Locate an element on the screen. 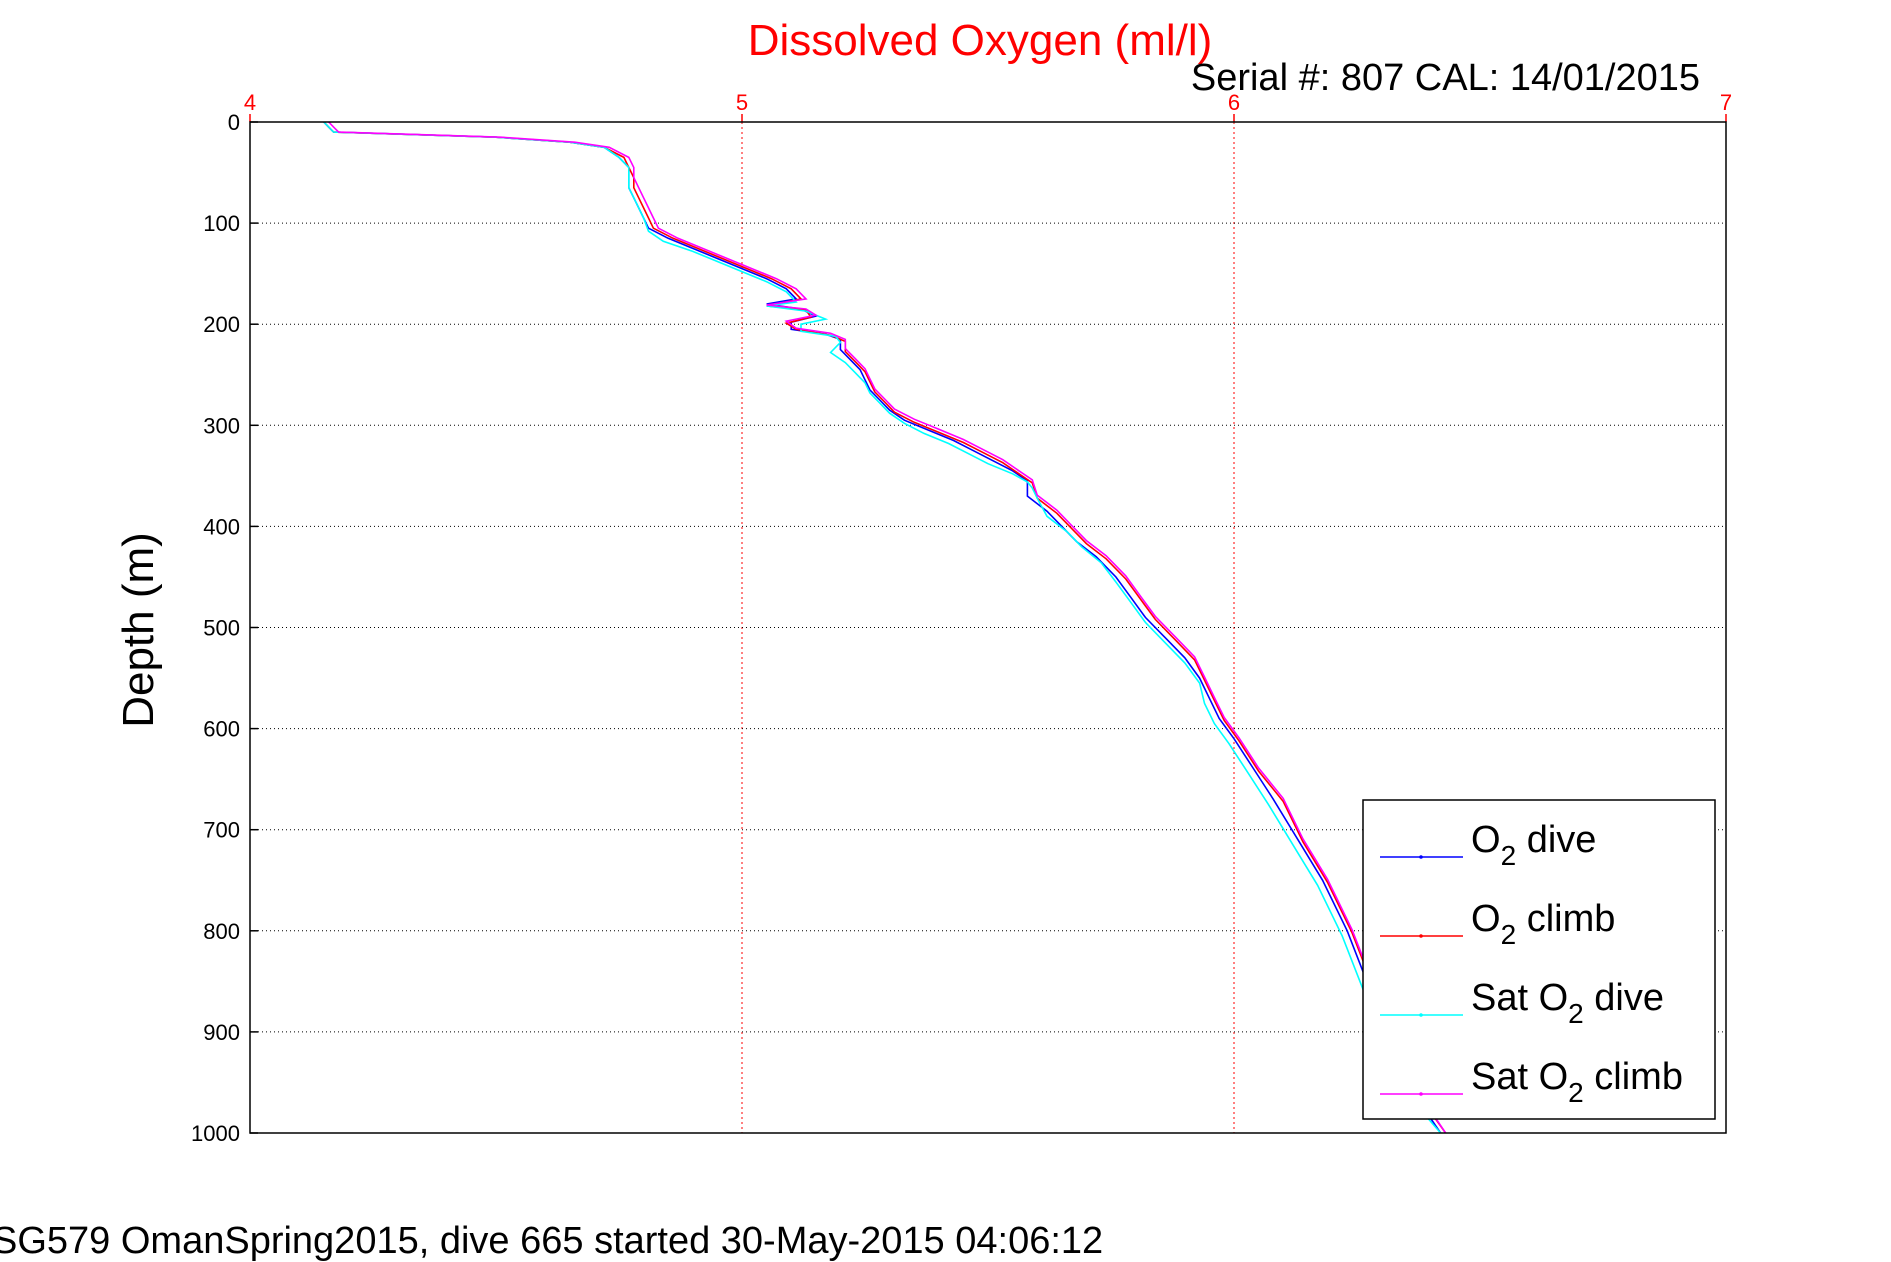 The image size is (1891, 1262). legend-label: O2 climb is located at coordinates (1543, 924).